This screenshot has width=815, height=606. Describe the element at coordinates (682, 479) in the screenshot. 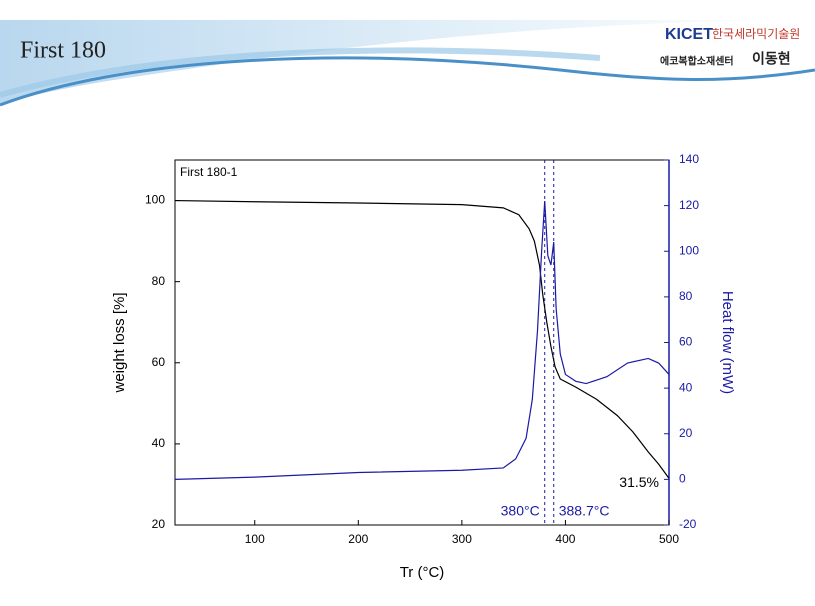

I see `y2-tick-label: 0` at that location.